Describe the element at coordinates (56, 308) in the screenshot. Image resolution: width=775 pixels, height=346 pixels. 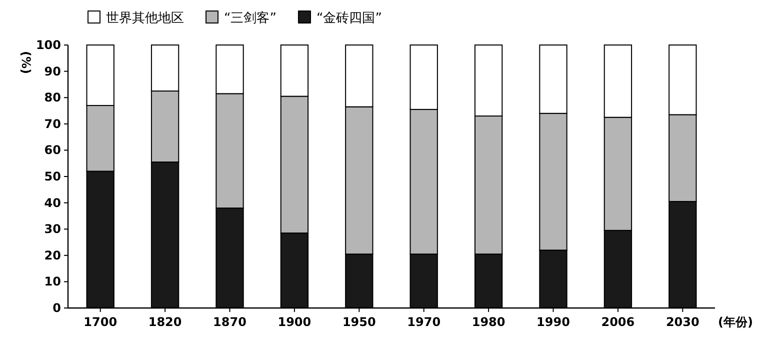
I see `y-tick-label: 0` at that location.